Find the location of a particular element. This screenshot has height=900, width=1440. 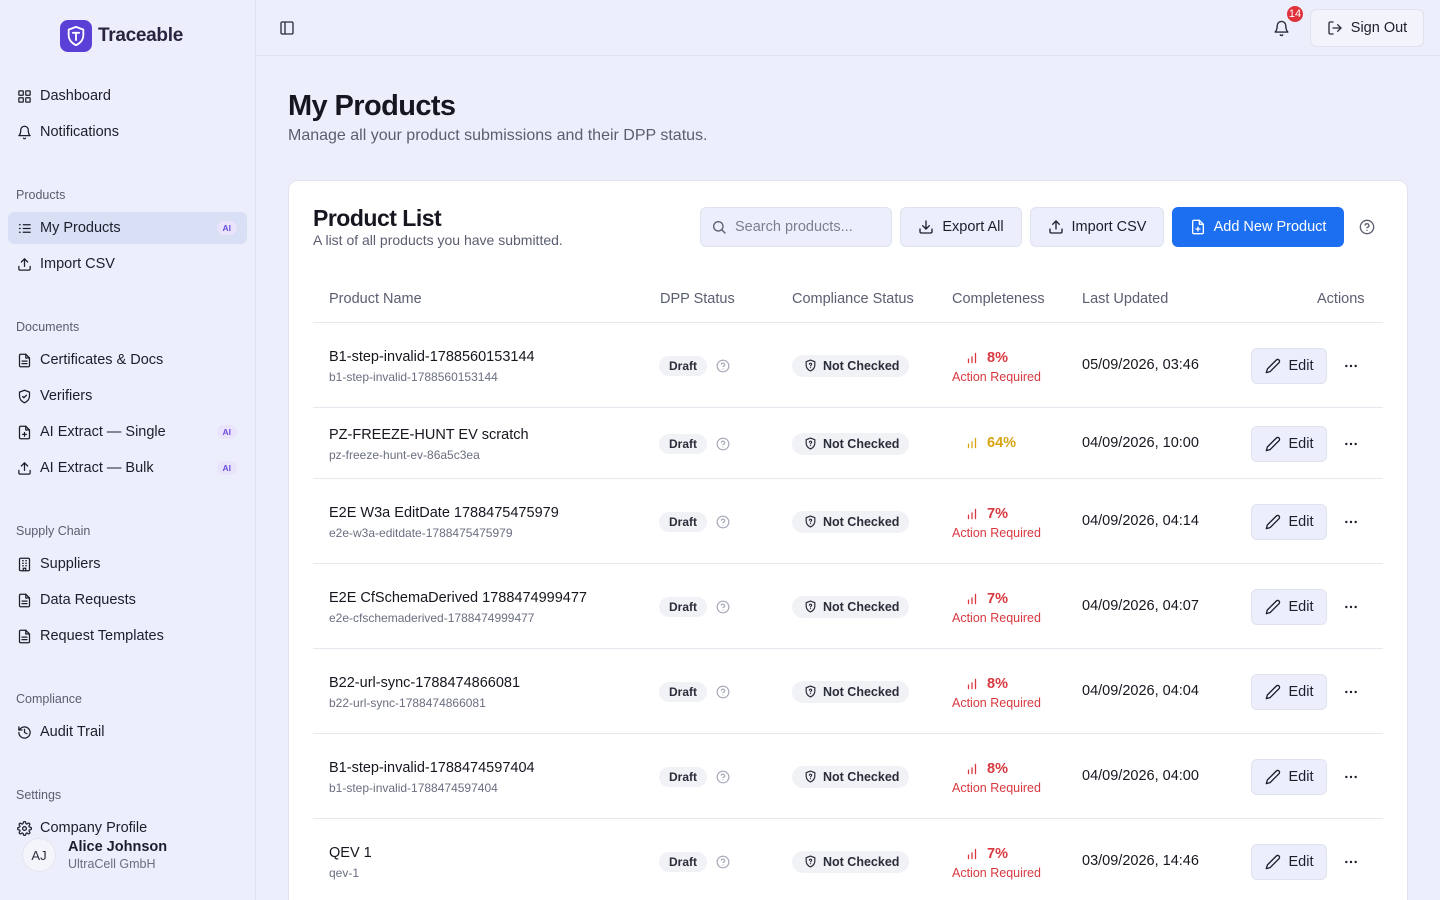

notifications-bell-icon is located at coordinates (1281, 28).